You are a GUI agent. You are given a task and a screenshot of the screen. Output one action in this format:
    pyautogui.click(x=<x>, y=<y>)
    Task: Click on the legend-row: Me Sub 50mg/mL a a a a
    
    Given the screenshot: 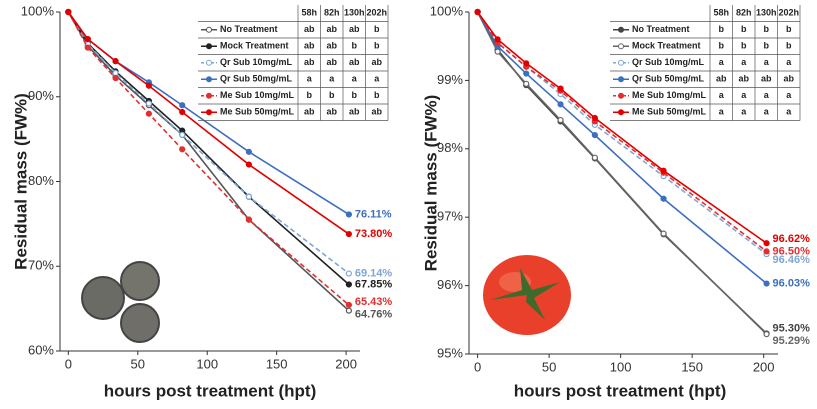 What is the action you would take?
    pyautogui.click(x=705, y=114)
    